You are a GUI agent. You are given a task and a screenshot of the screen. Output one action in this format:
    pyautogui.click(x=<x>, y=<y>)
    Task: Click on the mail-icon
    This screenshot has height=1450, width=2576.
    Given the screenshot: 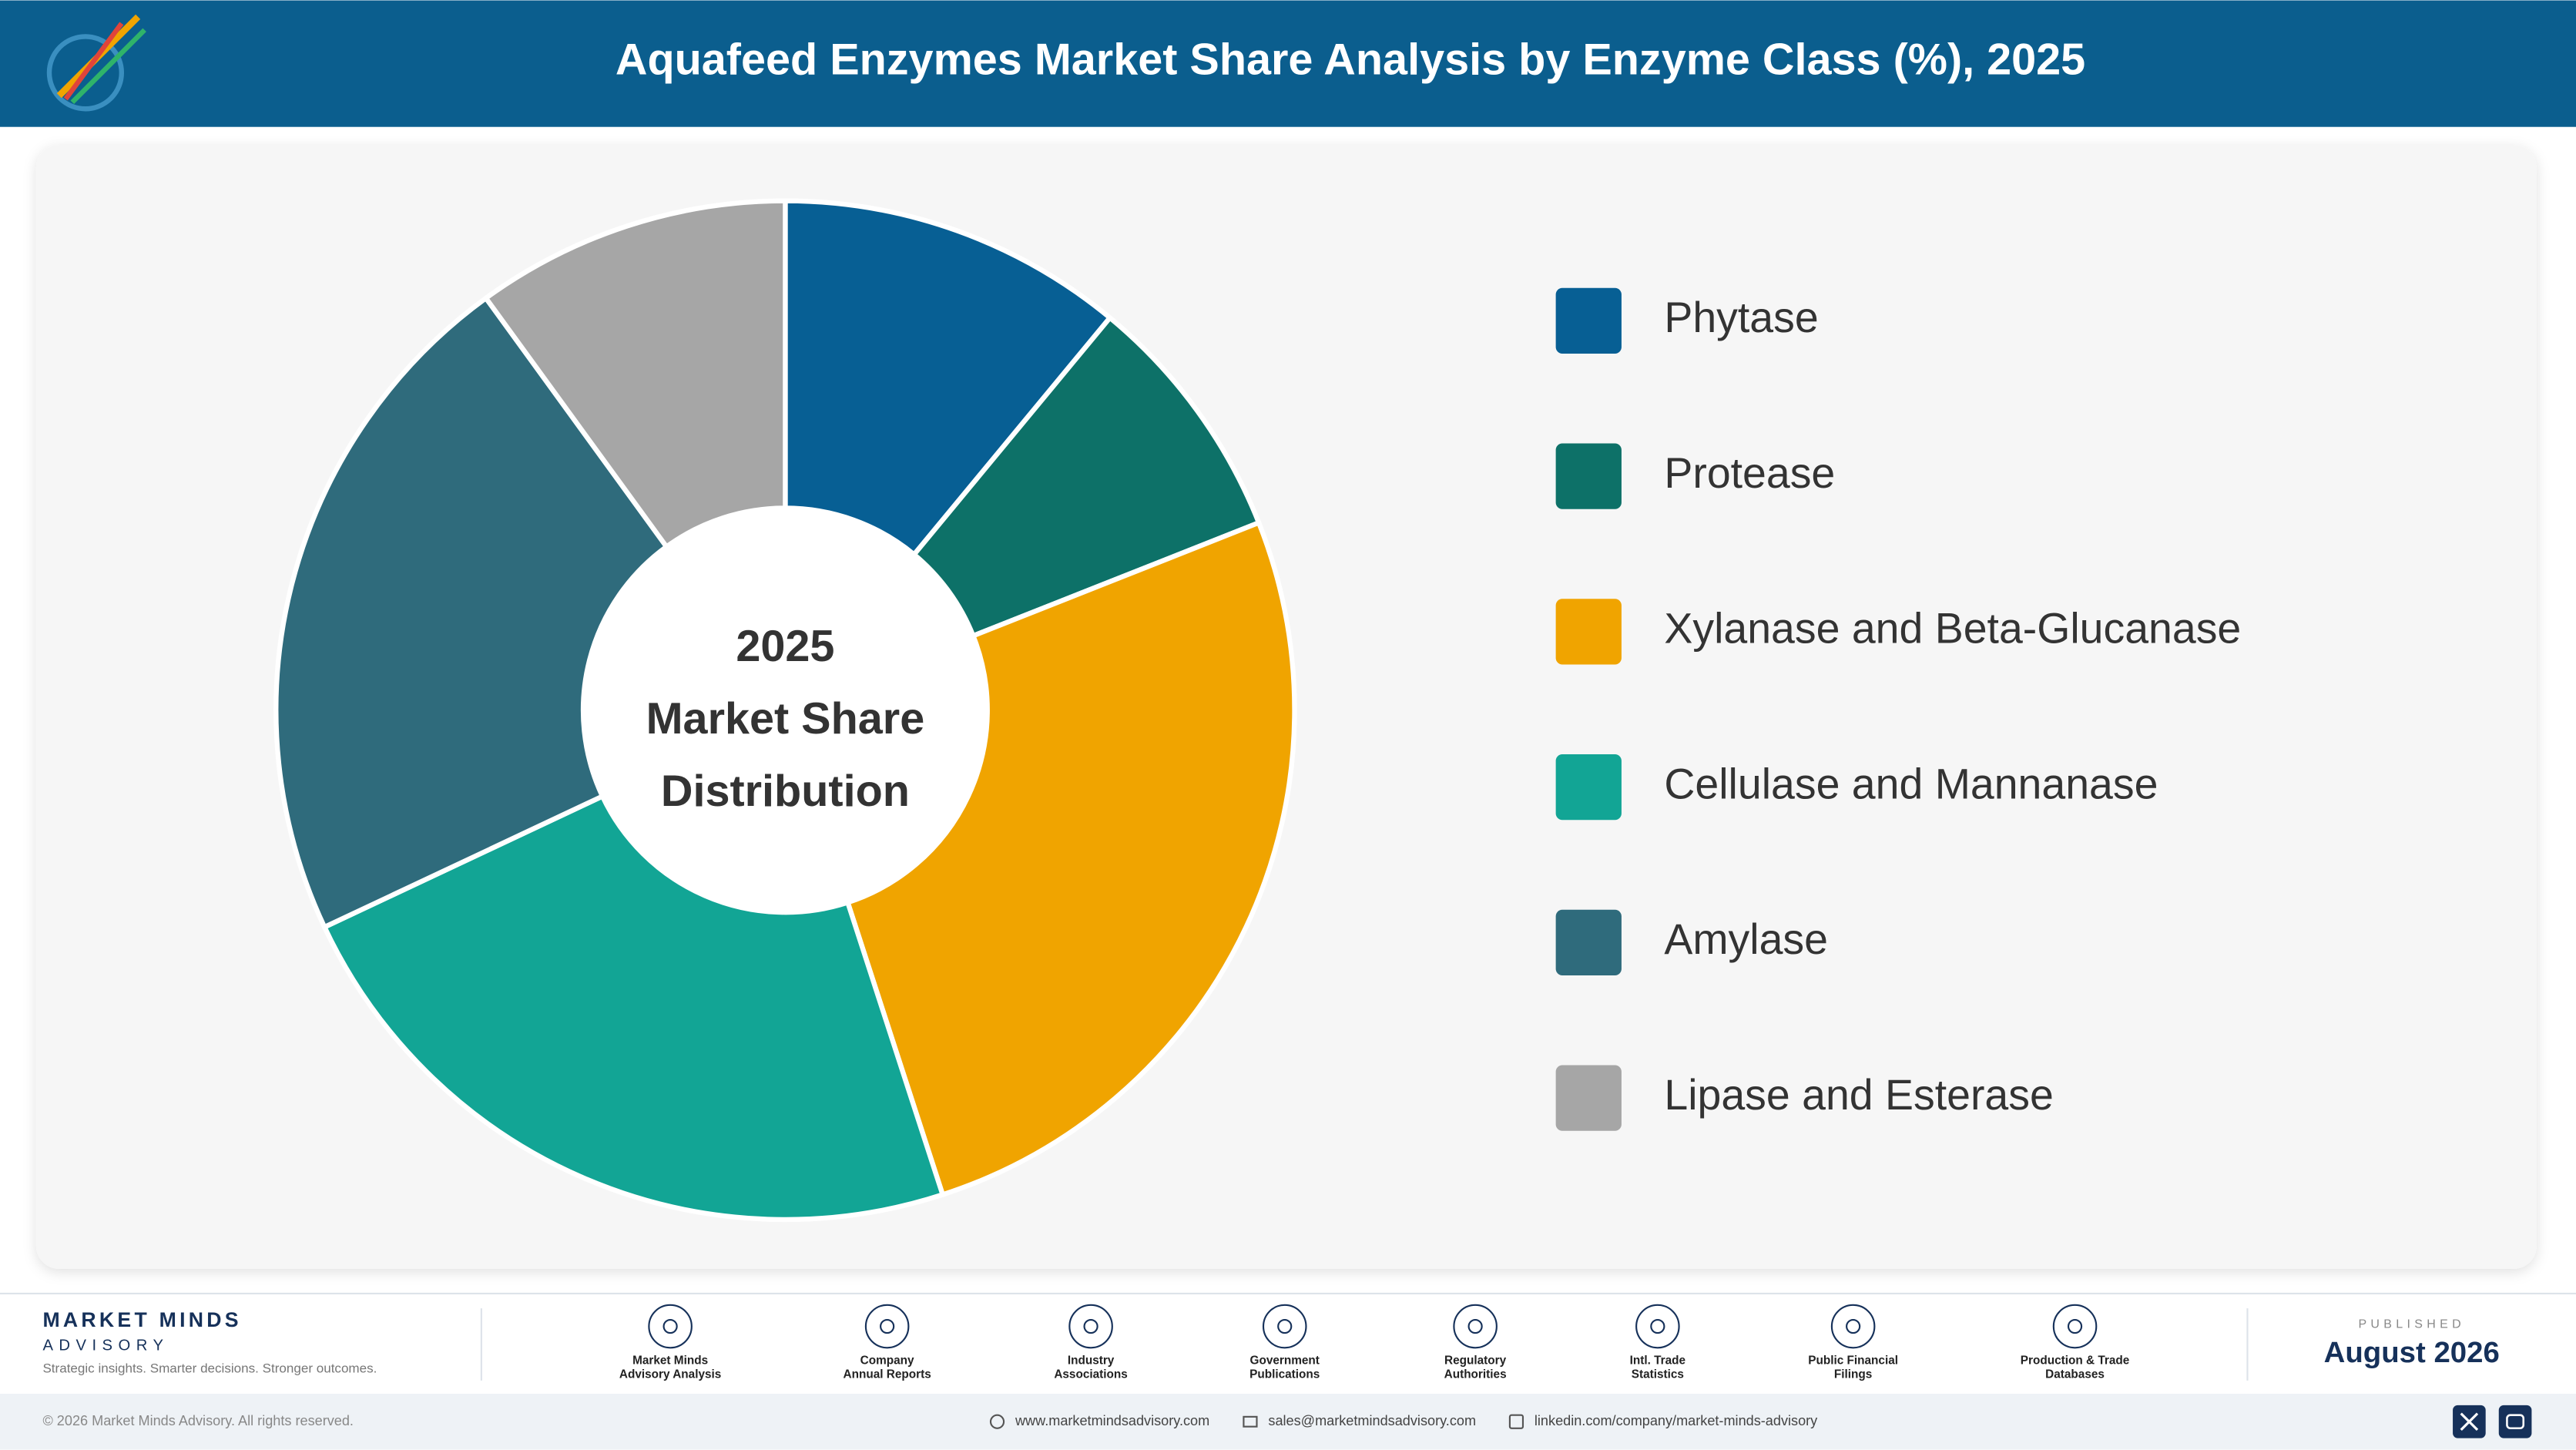 What is the action you would take?
    pyautogui.click(x=1250, y=1421)
    